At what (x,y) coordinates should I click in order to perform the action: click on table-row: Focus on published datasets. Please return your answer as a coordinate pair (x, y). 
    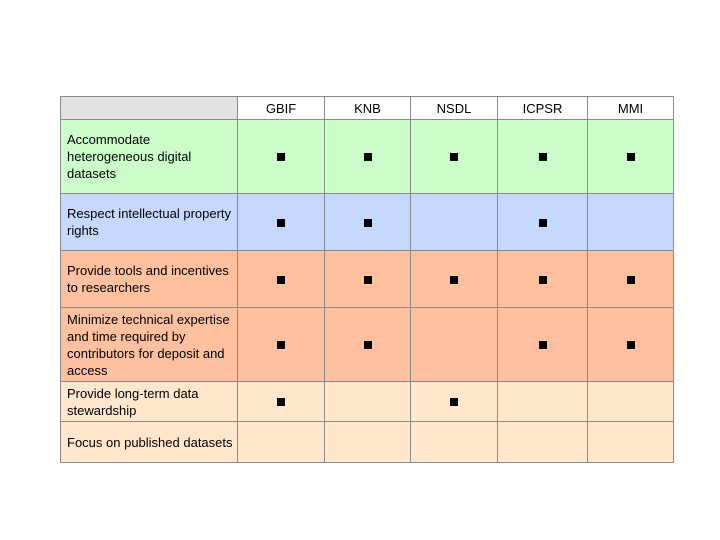
    Looking at the image, I should click on (367, 442).